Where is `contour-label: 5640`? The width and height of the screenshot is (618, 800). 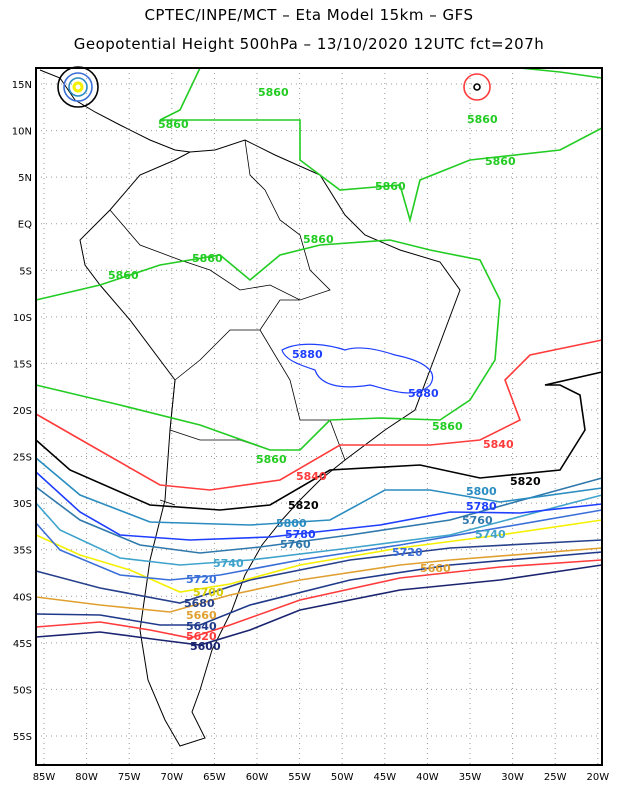 contour-label: 5640 is located at coordinates (201, 626).